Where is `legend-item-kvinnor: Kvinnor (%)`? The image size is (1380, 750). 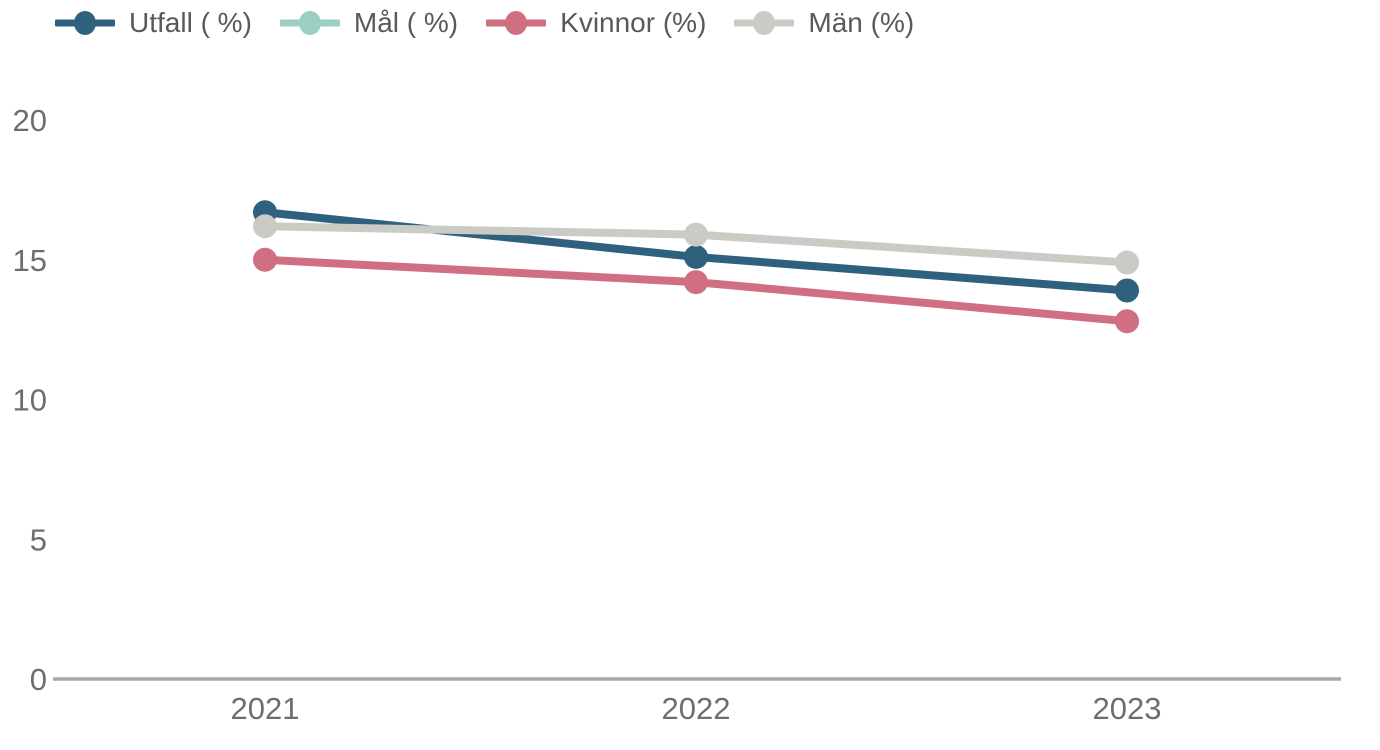
legend-item-kvinnor: Kvinnor (%) is located at coordinates (596, 23).